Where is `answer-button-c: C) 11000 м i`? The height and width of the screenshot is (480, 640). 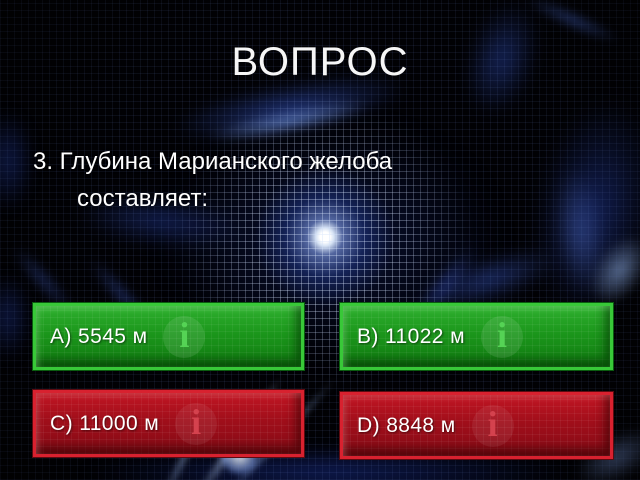
answer-button-c: C) 11000 м i is located at coordinates (168, 423).